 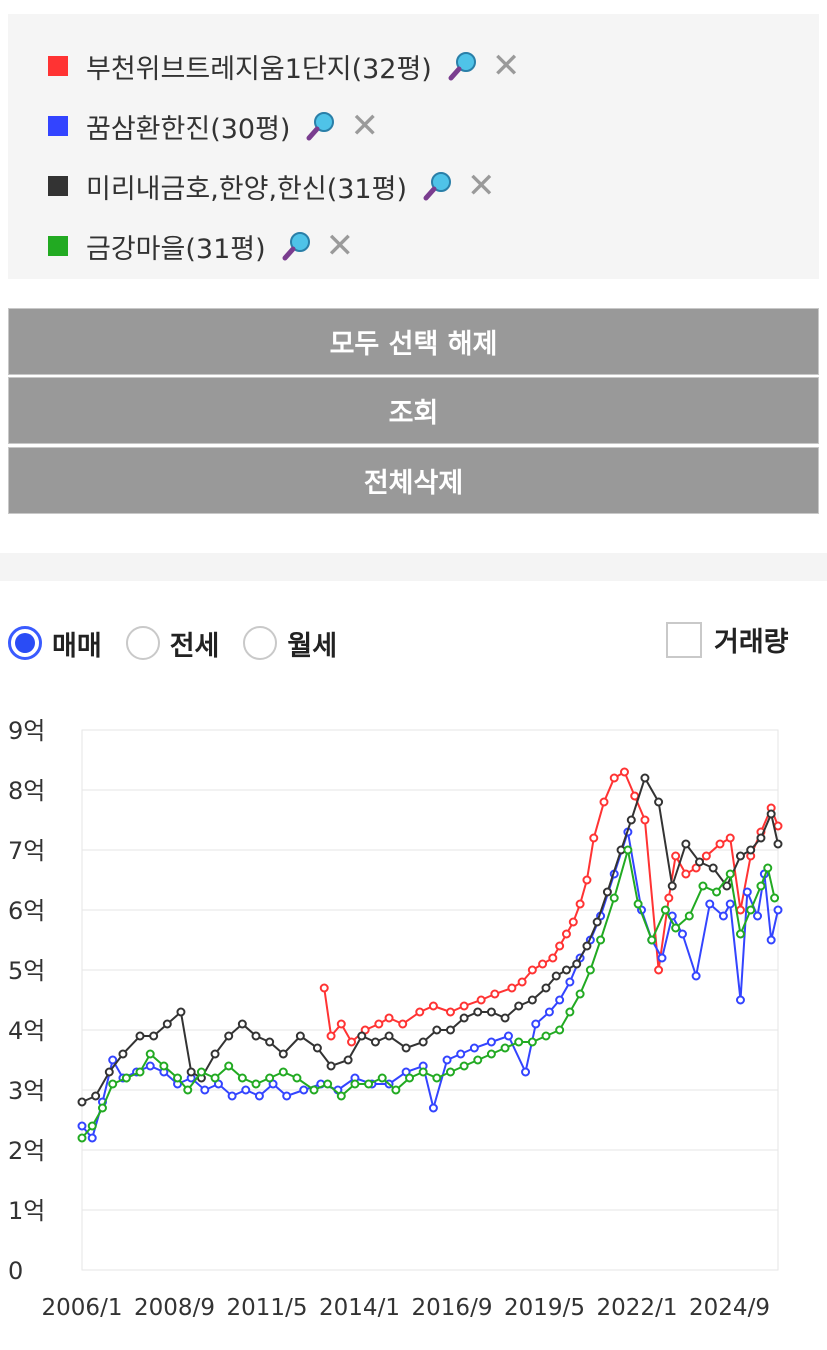 What do you see at coordinates (413, 341) in the screenshot?
I see `deselect-all-button: 모두 선택 해제` at bounding box center [413, 341].